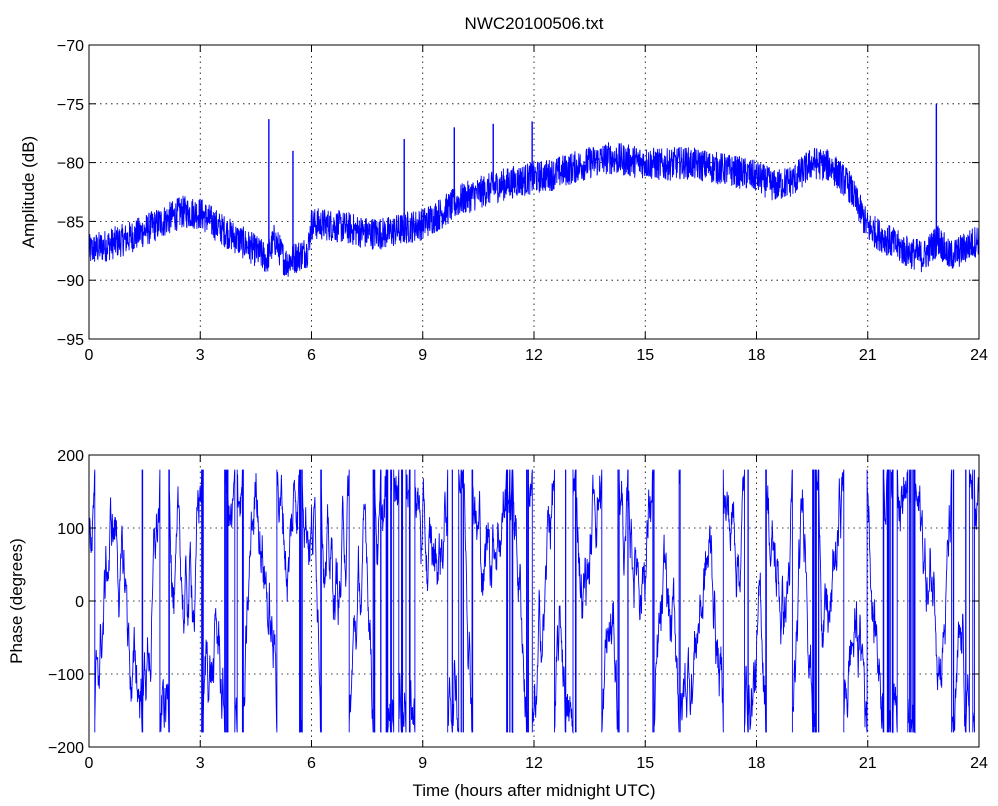  I want to click on amplitude-x-tick-label: 3, so click(200, 355).